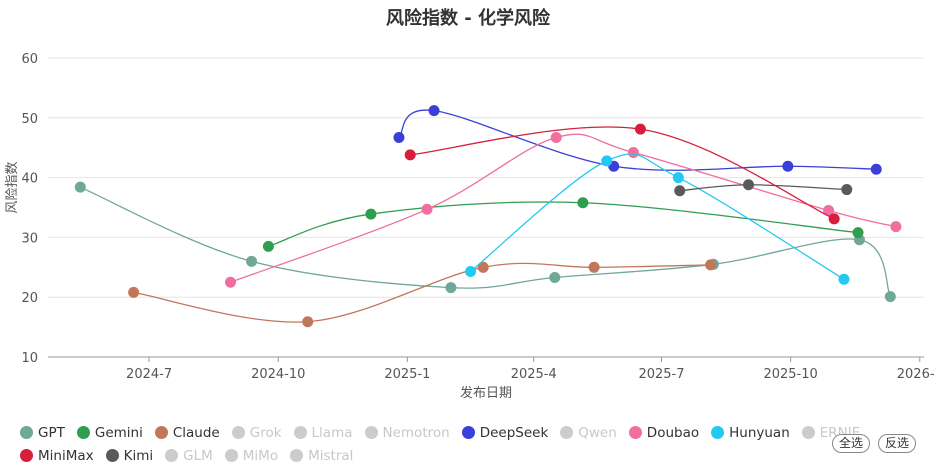 Image resolution: width=936 pixels, height=468 pixels. I want to click on series-line-claude, so click(422, 292).